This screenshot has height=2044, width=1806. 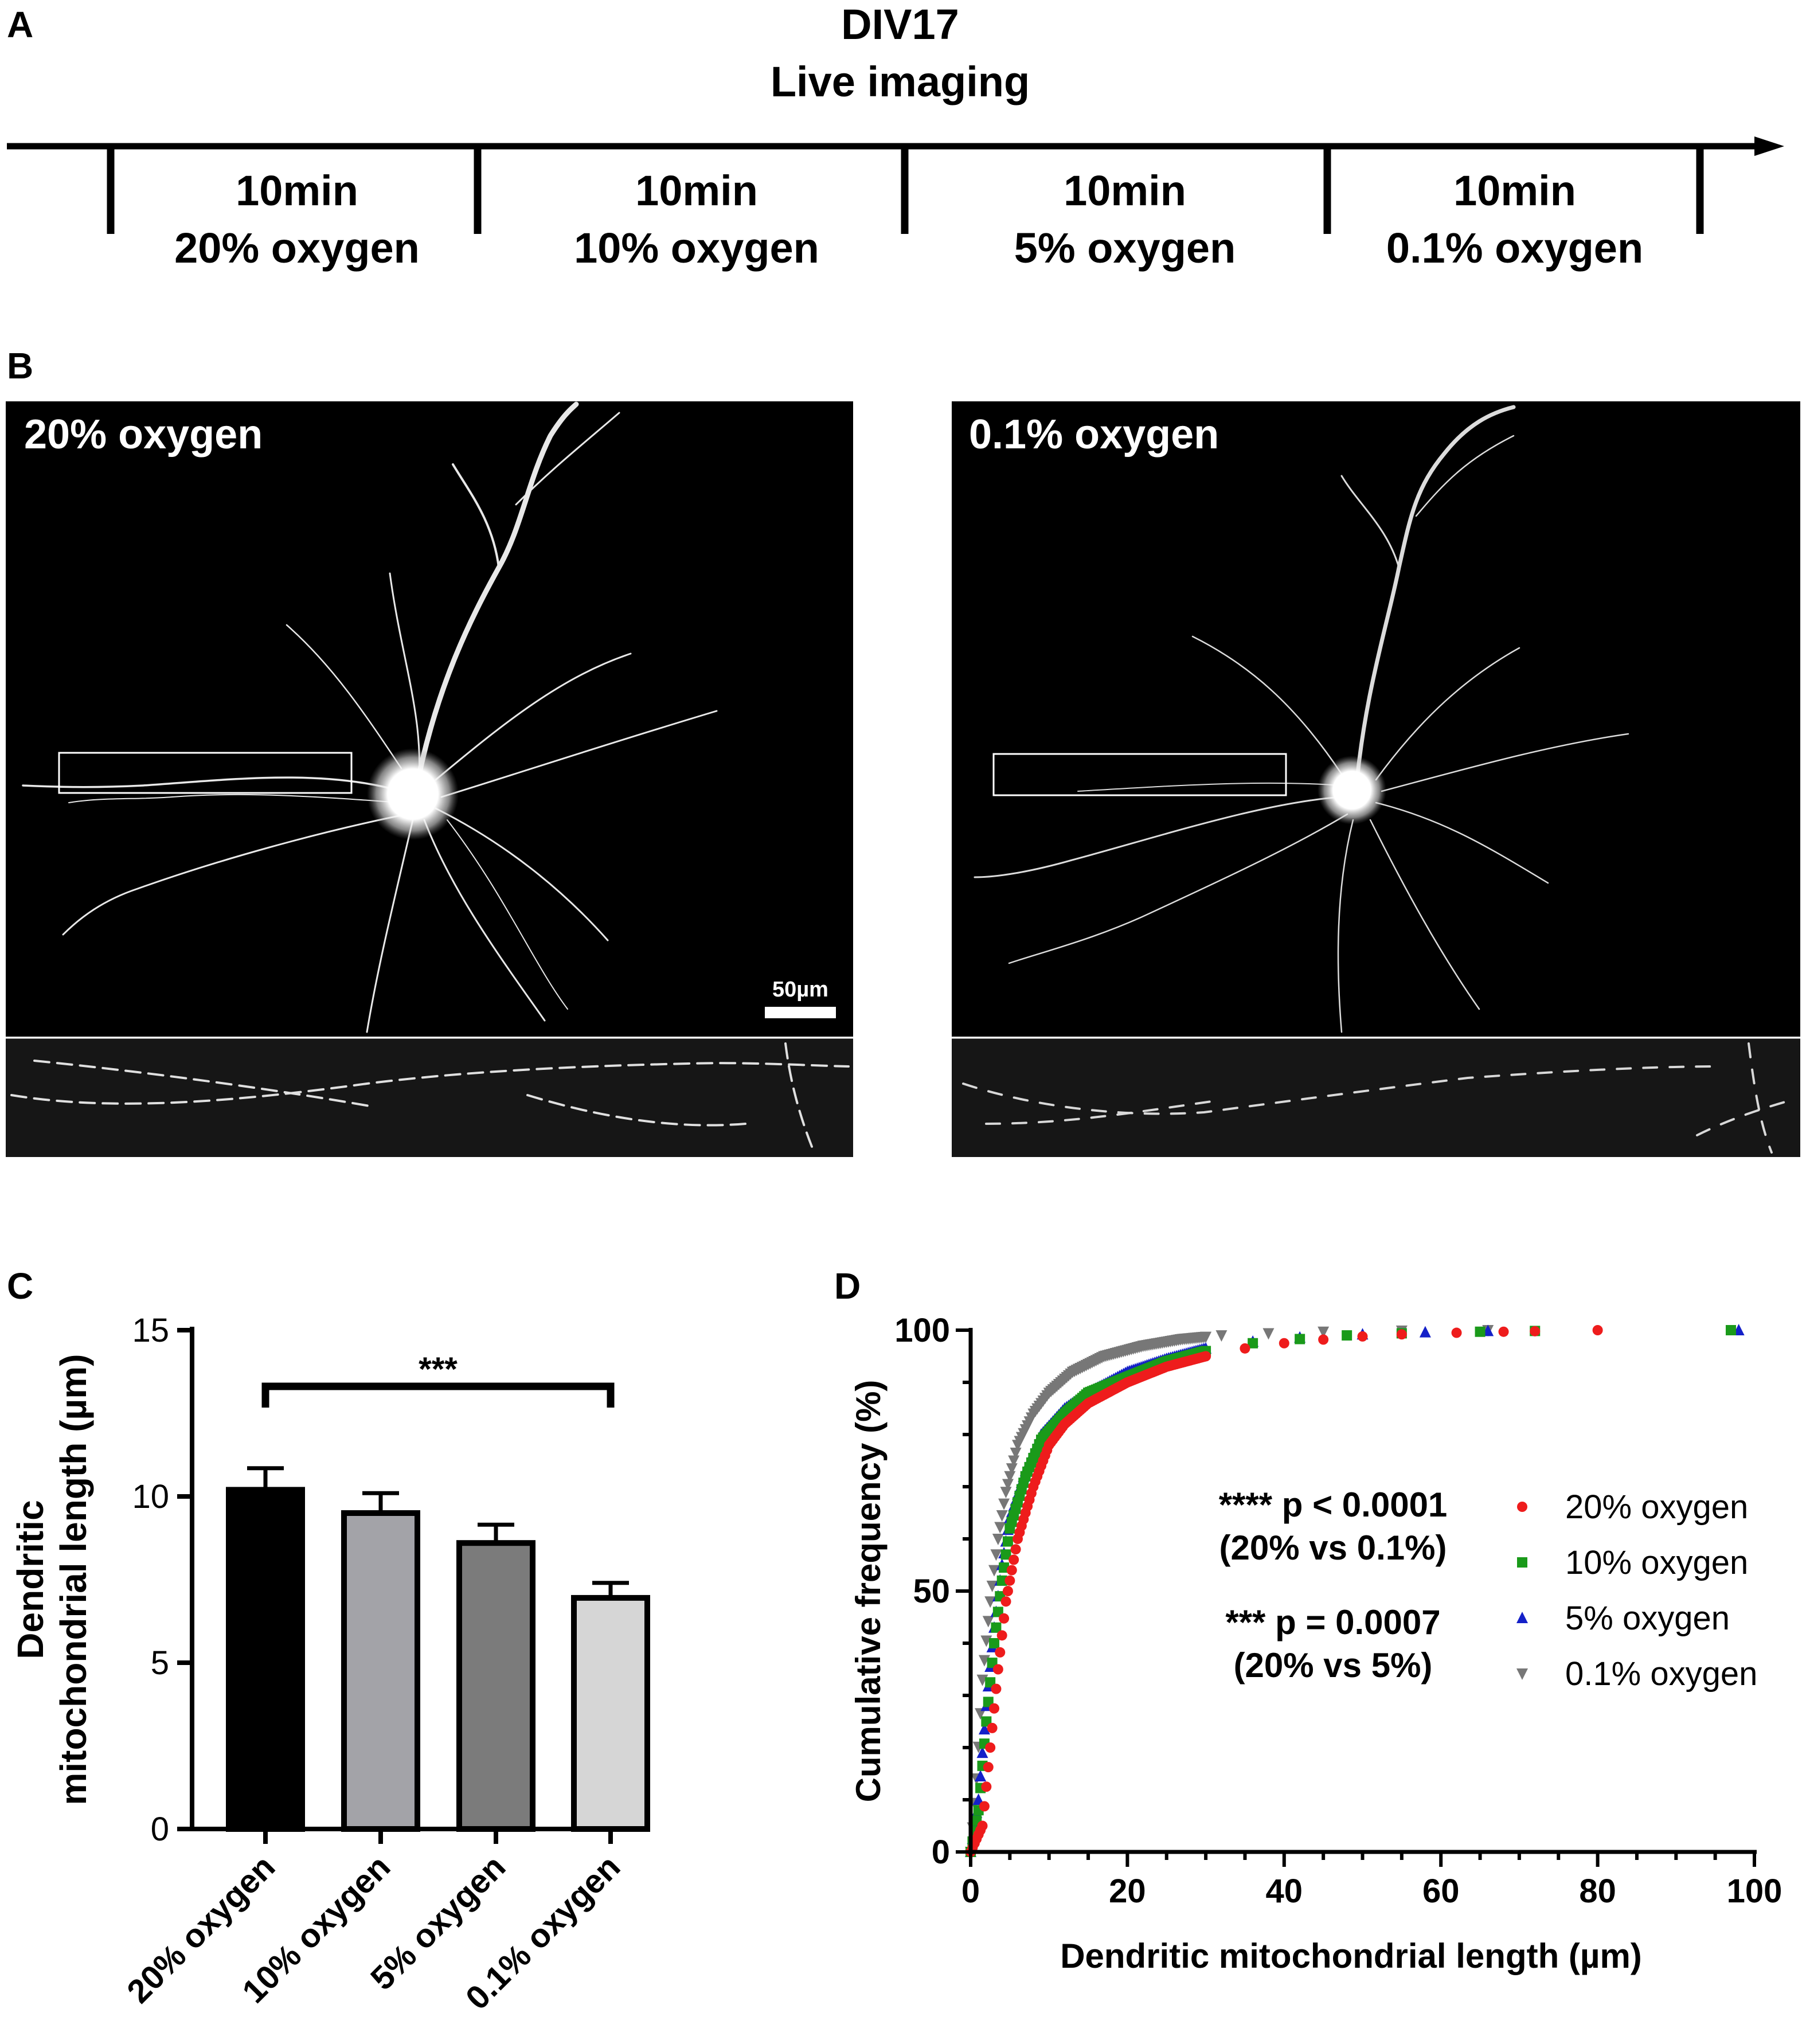 I want to click on panel-b-letter: B, so click(x=20, y=365).